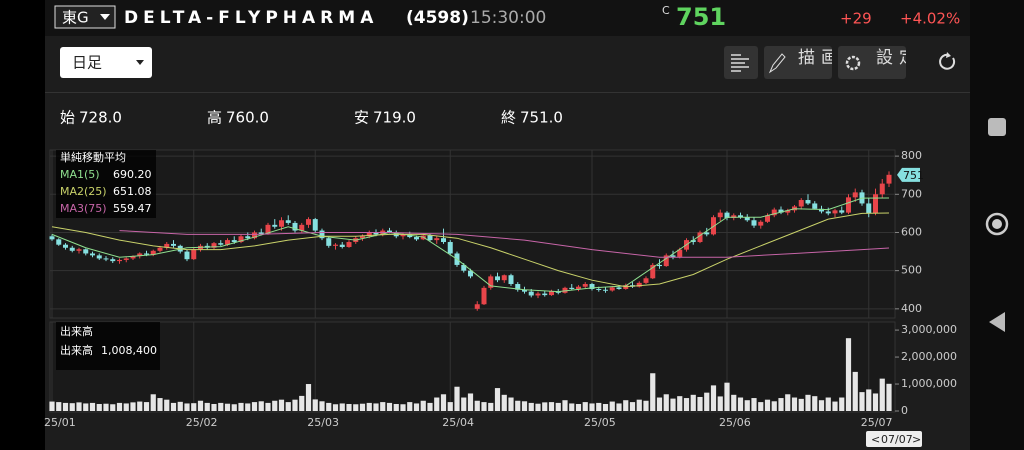 This screenshot has width=1024, height=450. What do you see at coordinates (875, 439) in the screenshot?
I see `cursor-arrow: <` at bounding box center [875, 439].